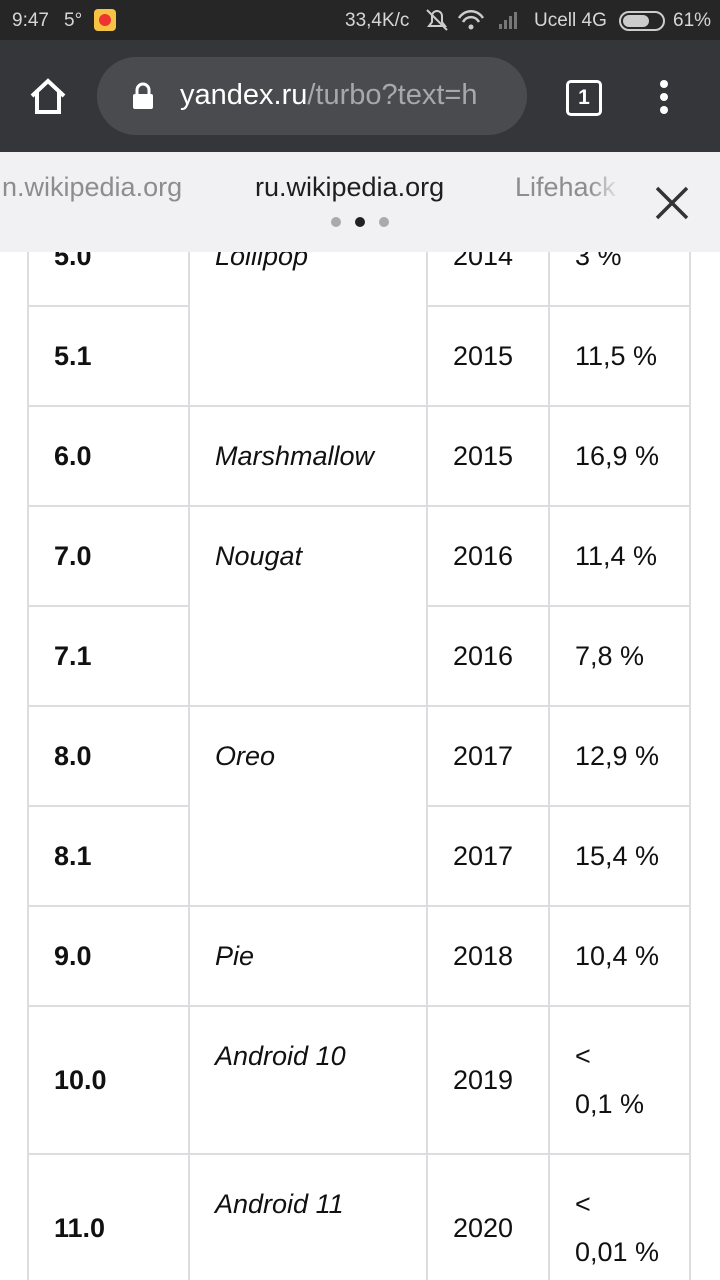 The height and width of the screenshot is (1280, 720). What do you see at coordinates (73, 20) in the screenshot?
I see `temperature: 5°` at bounding box center [73, 20].